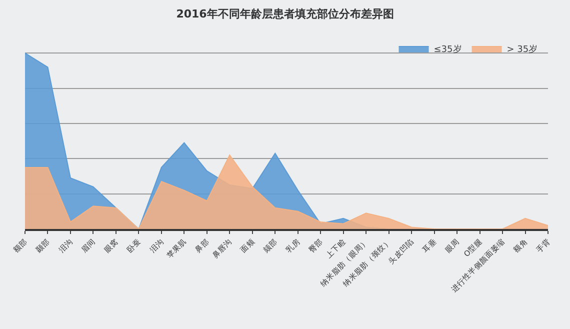 The height and width of the screenshot is (329, 570). What do you see at coordinates (448, 49) in the screenshot?
I see `legend-label: ≤35岁` at bounding box center [448, 49].